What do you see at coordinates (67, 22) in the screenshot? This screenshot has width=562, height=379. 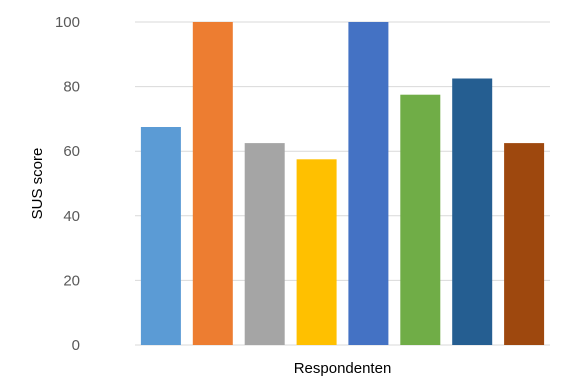 I see `y-tick-label: 100` at bounding box center [67, 22].